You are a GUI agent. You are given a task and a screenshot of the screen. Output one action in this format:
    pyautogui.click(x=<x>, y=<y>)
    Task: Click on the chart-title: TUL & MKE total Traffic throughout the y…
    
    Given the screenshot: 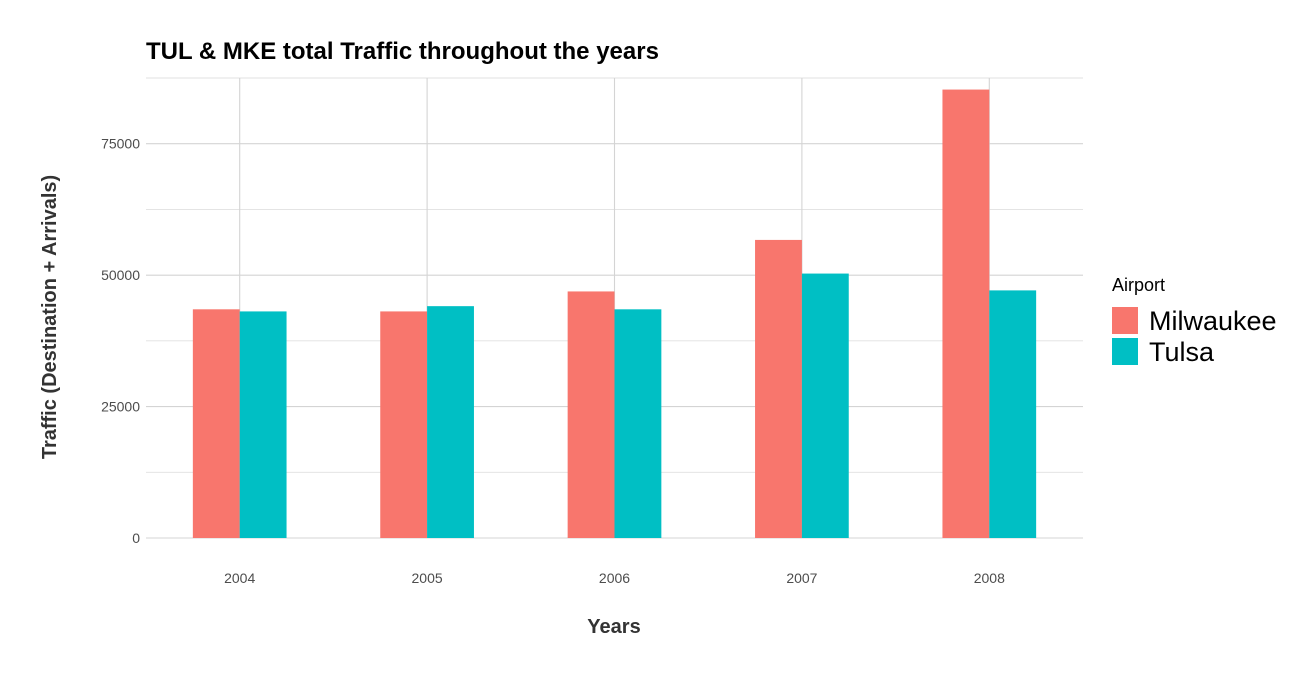 What is the action you would take?
    pyautogui.click(x=402, y=51)
    